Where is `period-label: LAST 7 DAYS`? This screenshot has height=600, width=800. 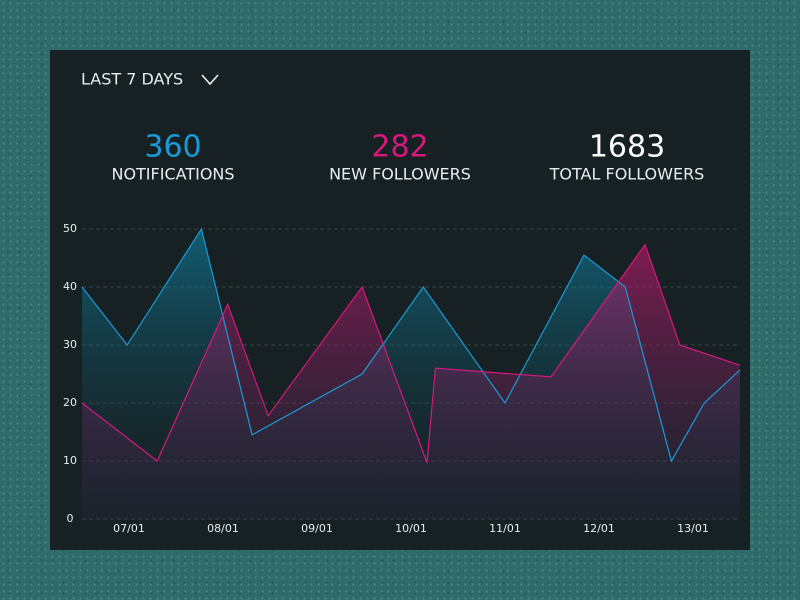
period-label: LAST 7 DAYS is located at coordinates (132, 79).